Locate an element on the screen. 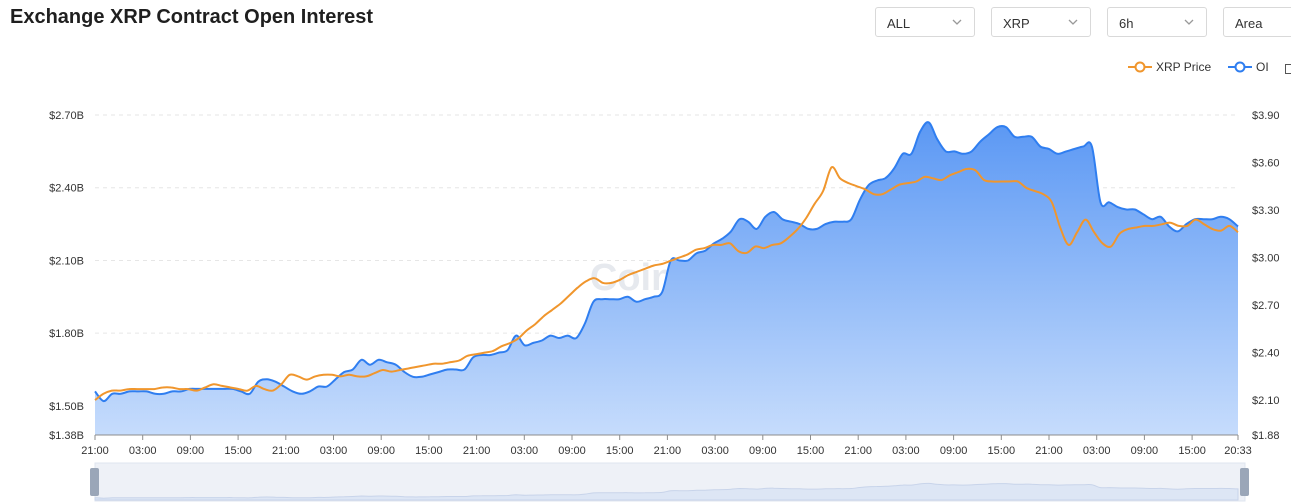 Image resolution: width=1291 pixels, height=504 pixels. data-zoom-slider is located at coordinates (669, 482).